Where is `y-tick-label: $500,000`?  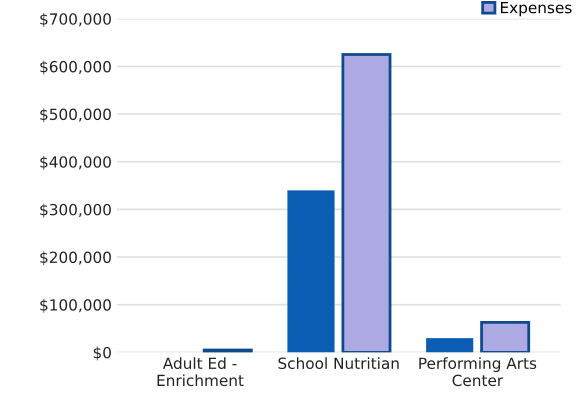
y-tick-label: $500,000 is located at coordinates (75, 115).